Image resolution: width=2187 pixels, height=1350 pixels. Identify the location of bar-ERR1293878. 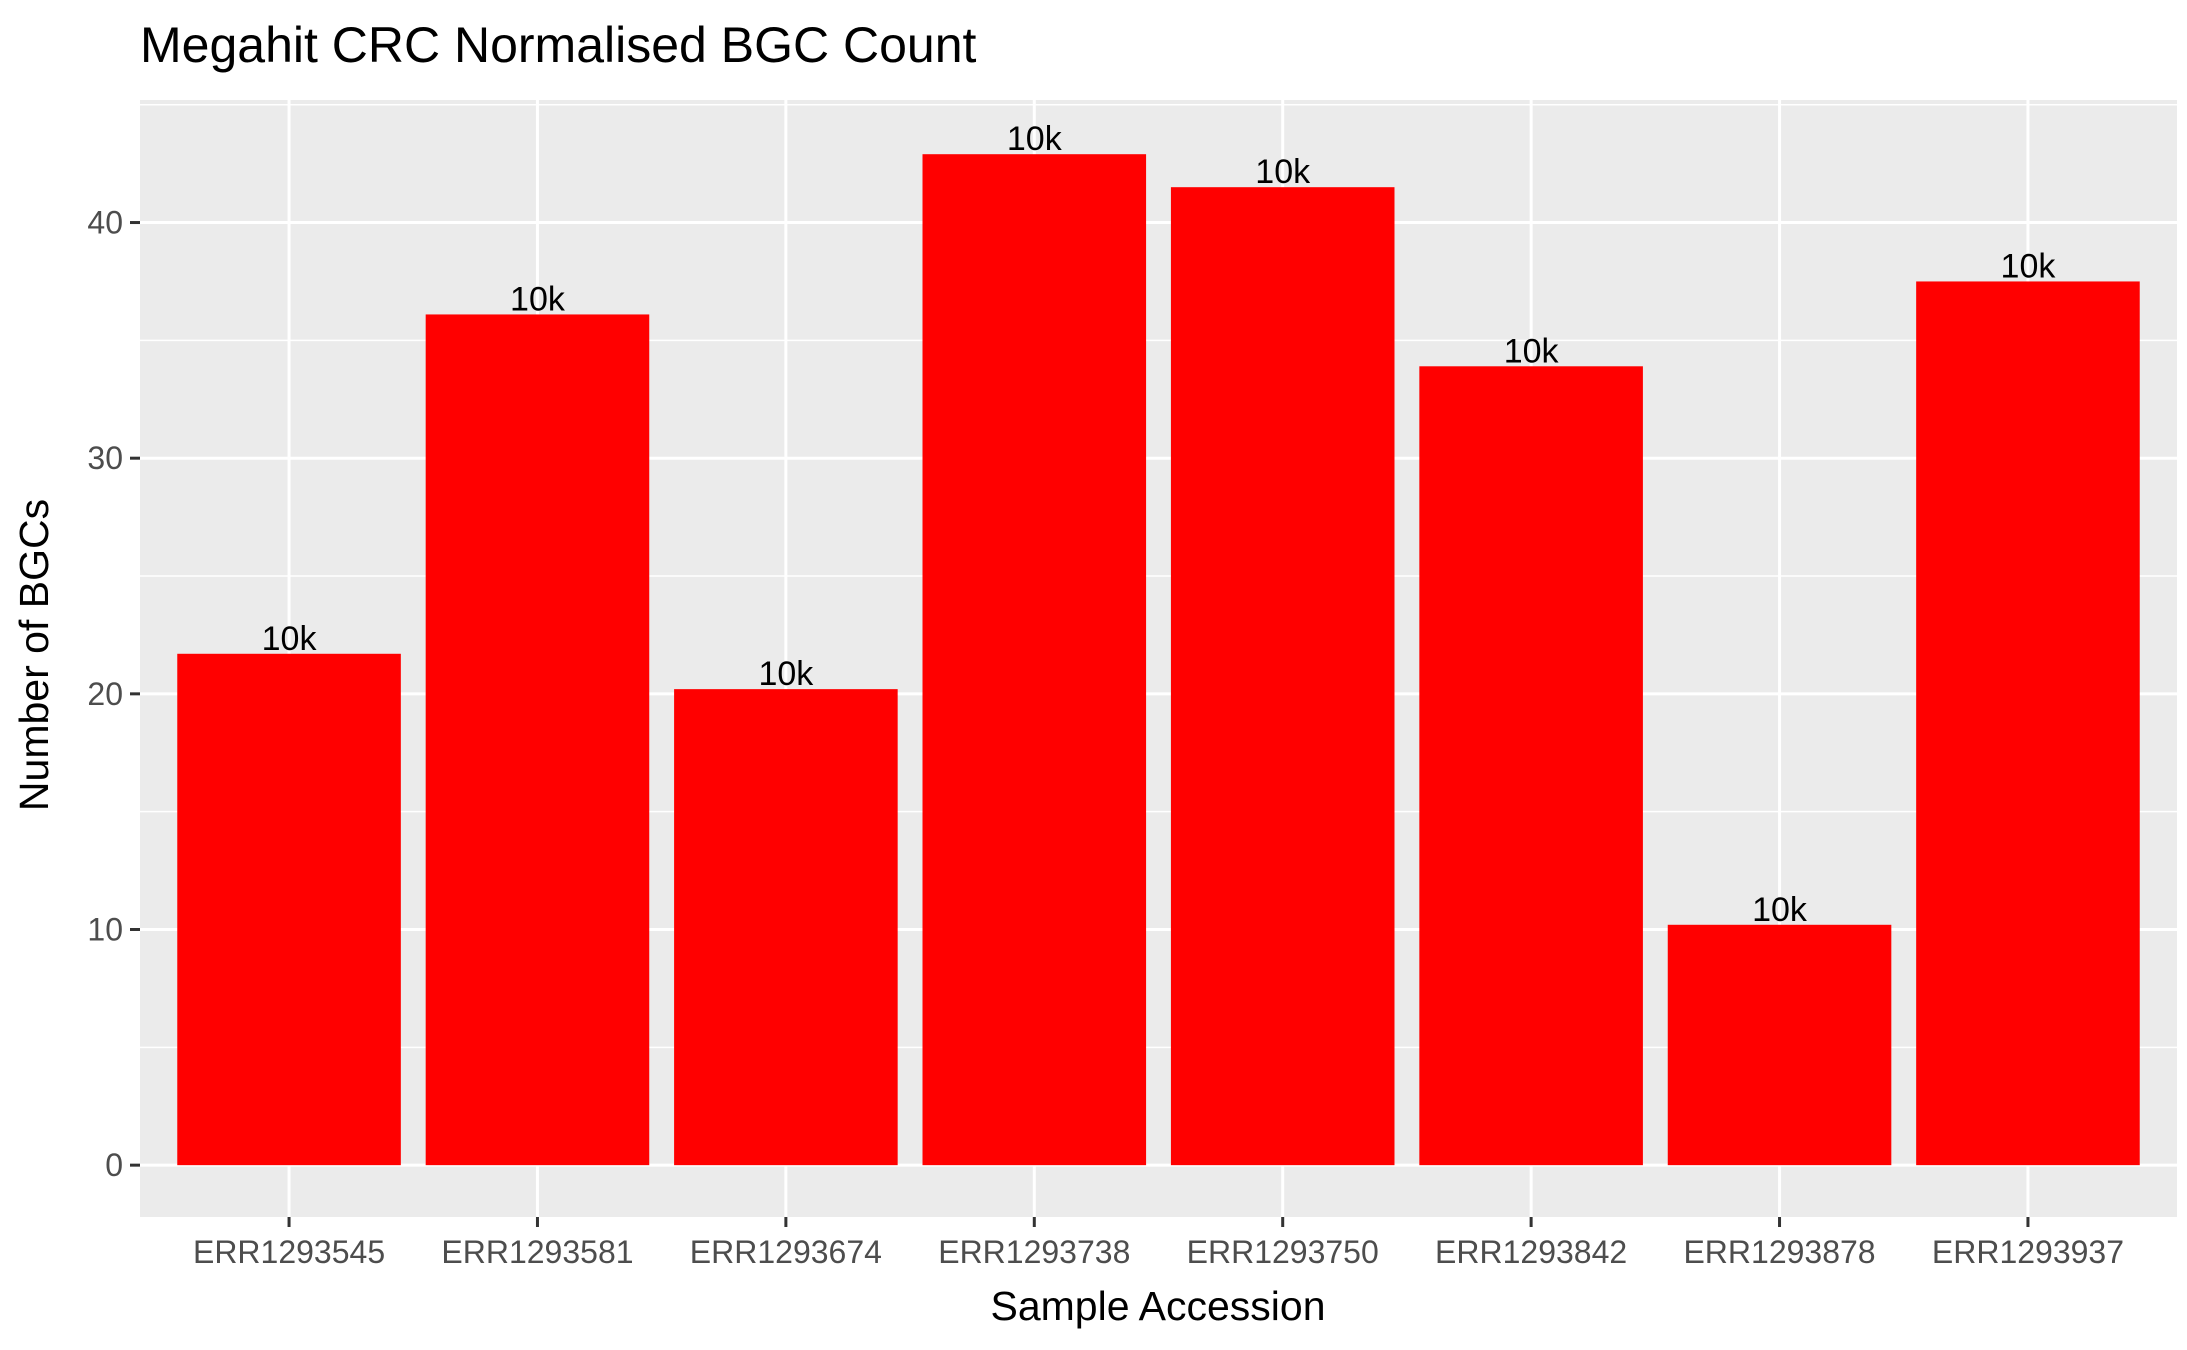
(1779, 1045).